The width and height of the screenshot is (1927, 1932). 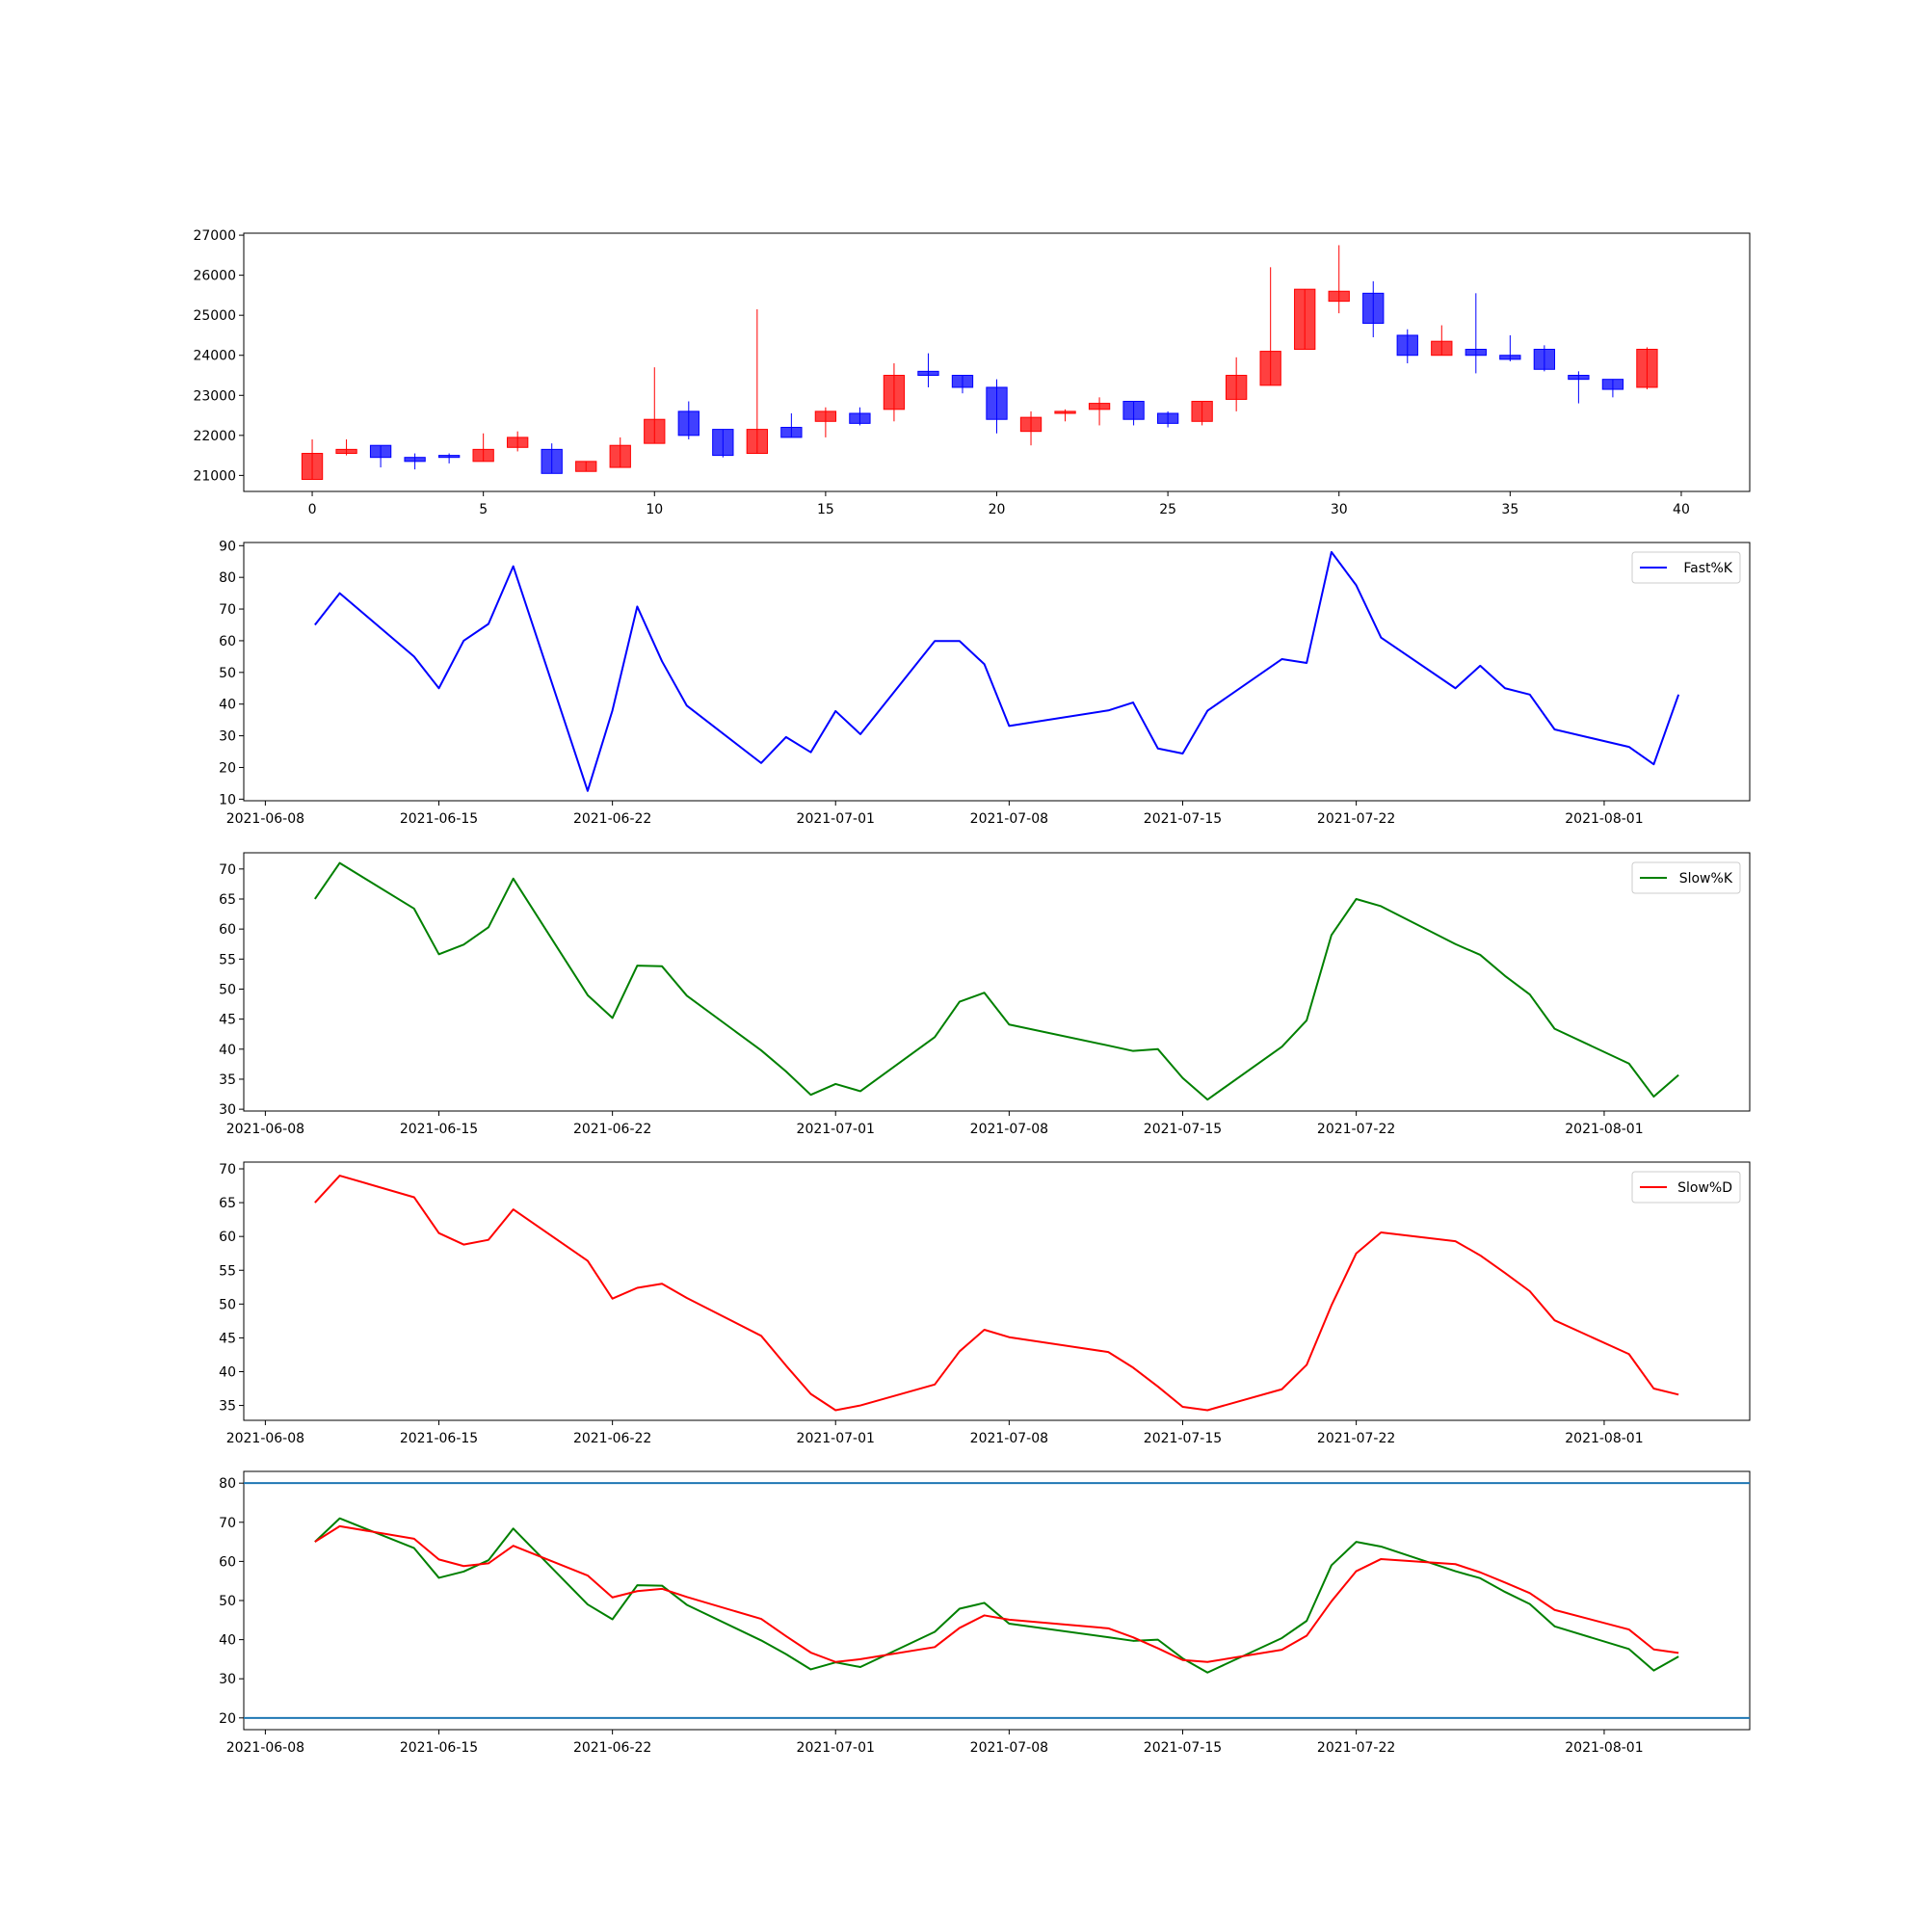 What do you see at coordinates (227, 1271) in the screenshot?
I see `y-tick-label: 55` at bounding box center [227, 1271].